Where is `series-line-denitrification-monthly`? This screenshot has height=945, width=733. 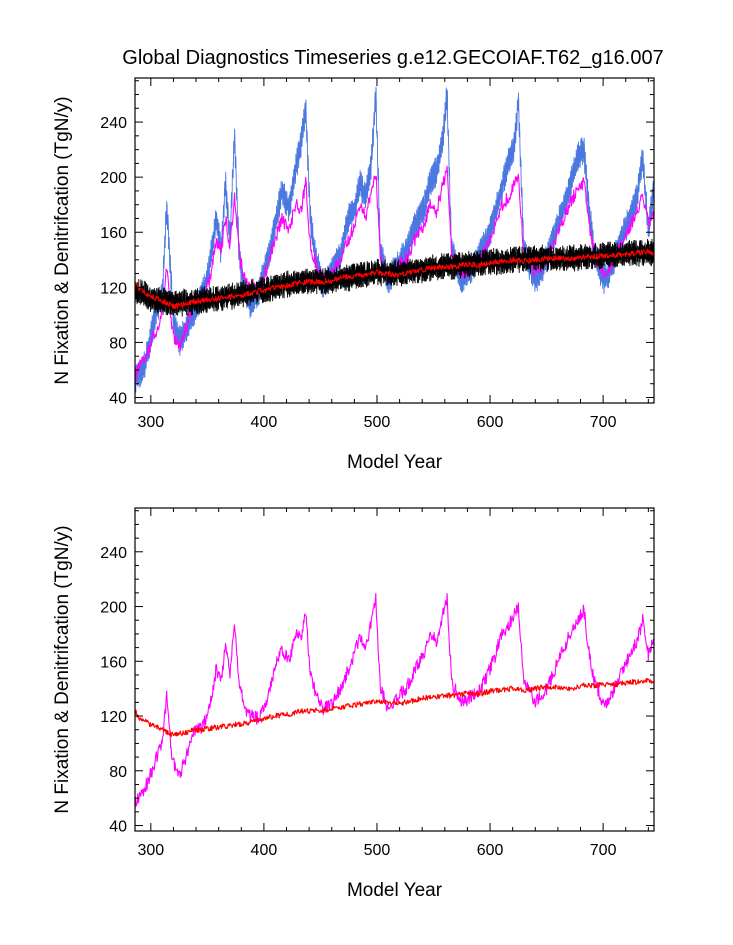 series-line-denitrification-monthly is located at coordinates (394, 277).